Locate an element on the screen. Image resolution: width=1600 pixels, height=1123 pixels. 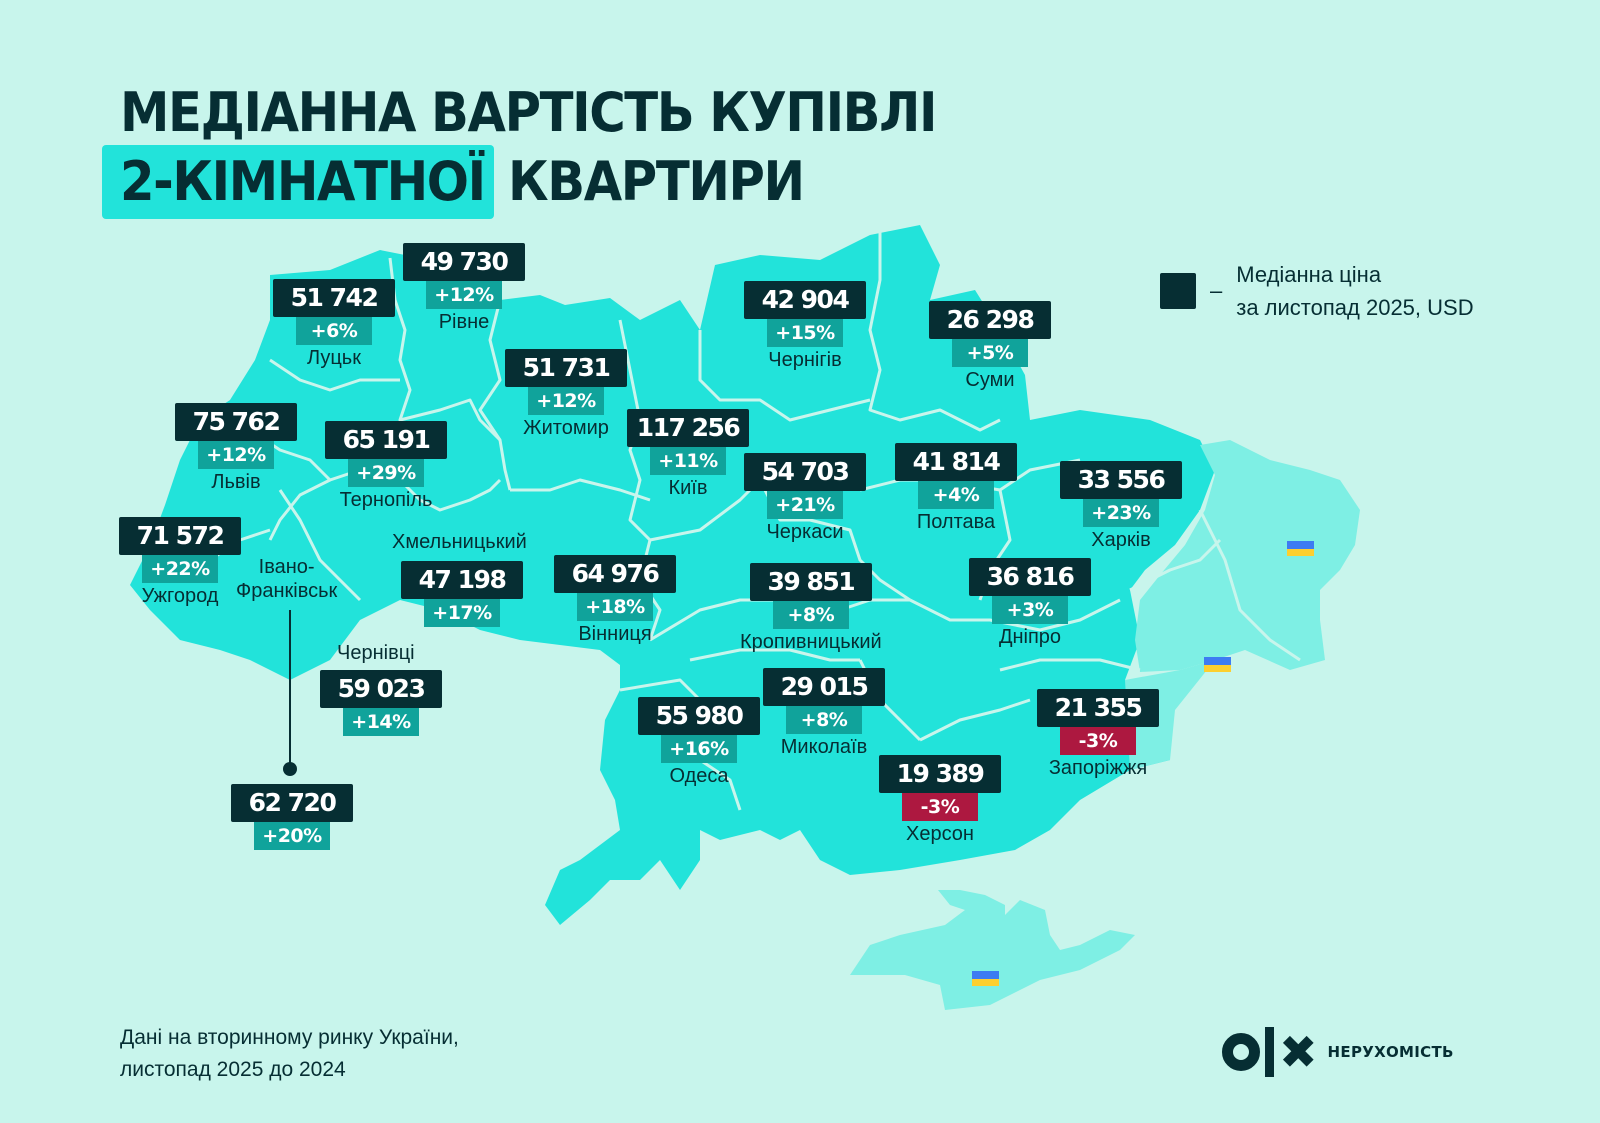
legend-swatch is located at coordinates (1178, 291).